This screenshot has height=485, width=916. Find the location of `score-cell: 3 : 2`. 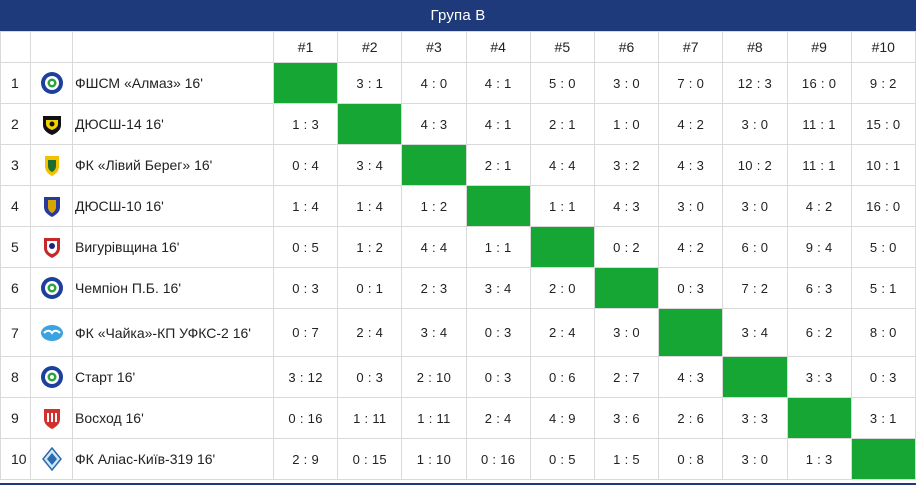

score-cell: 3 : 2 is located at coordinates (626, 165).